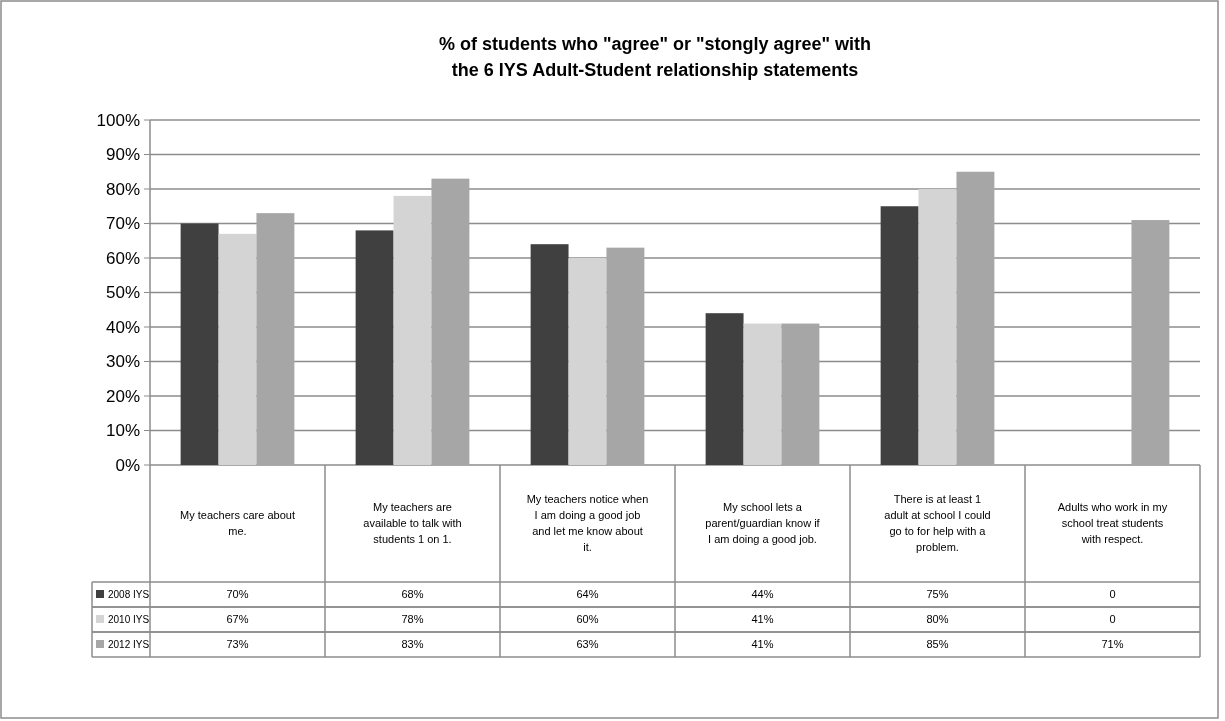 This screenshot has height=721, width=1225. I want to click on data-label: 75%, so click(937, 594).